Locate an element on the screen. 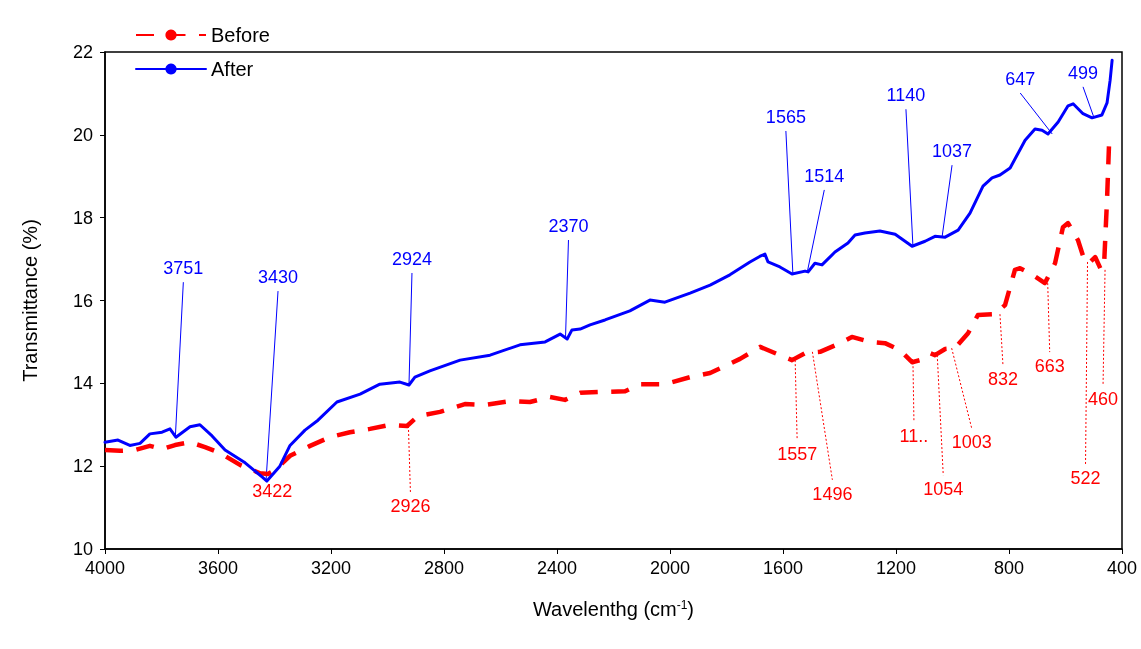  annotation: 1514 is located at coordinates (824, 175).